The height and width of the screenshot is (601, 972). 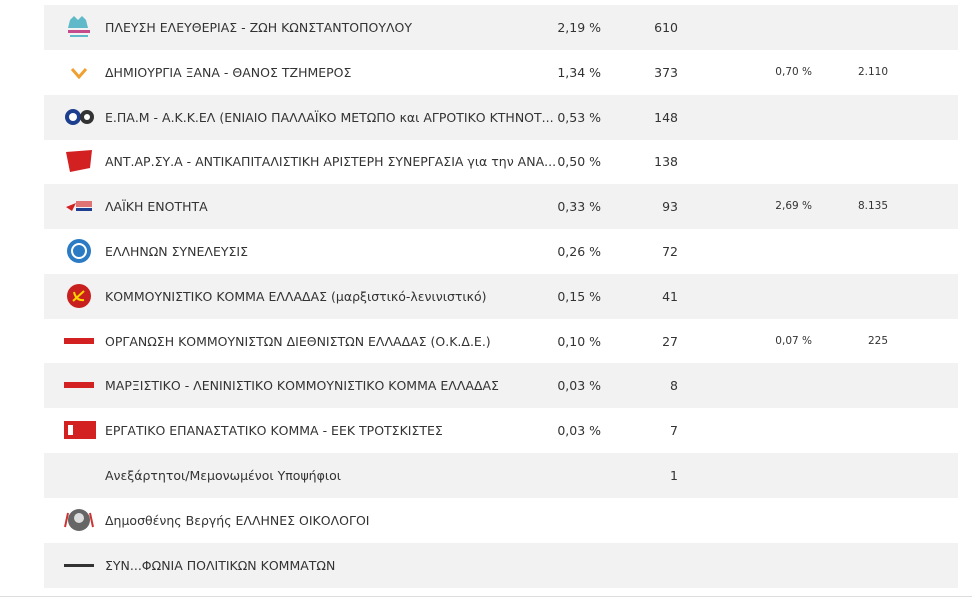 What do you see at coordinates (176, 251) in the screenshot?
I see `party-name: ΕΛΛΗΝΩΝ ΣΥΝΕΛΕΥΣΙΣ` at bounding box center [176, 251].